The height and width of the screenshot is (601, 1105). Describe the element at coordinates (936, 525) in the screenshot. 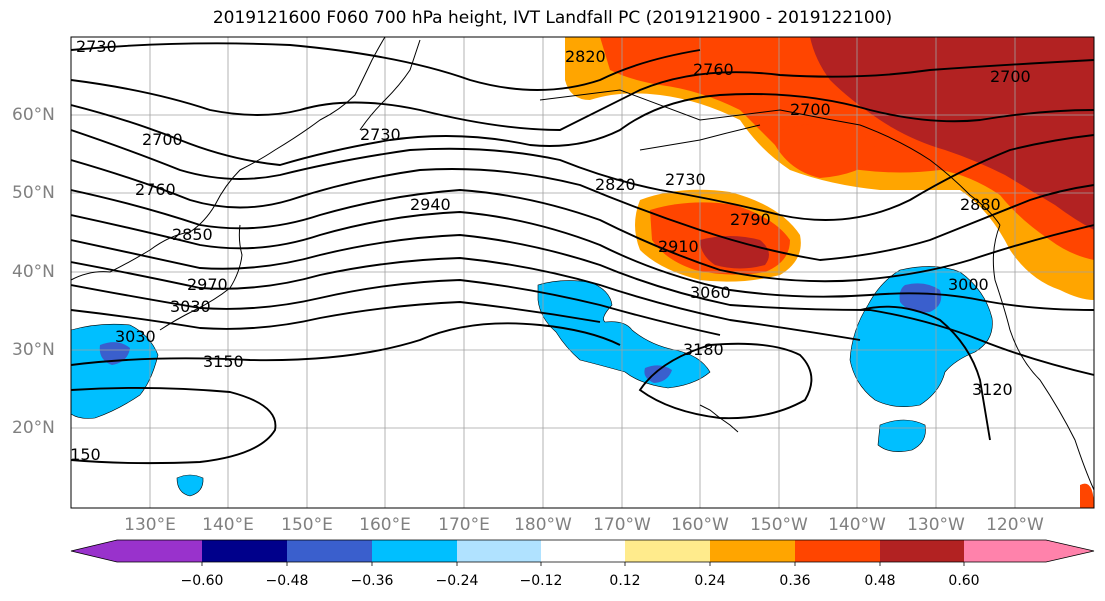

I see `lon-label-130w: 130°W` at that location.